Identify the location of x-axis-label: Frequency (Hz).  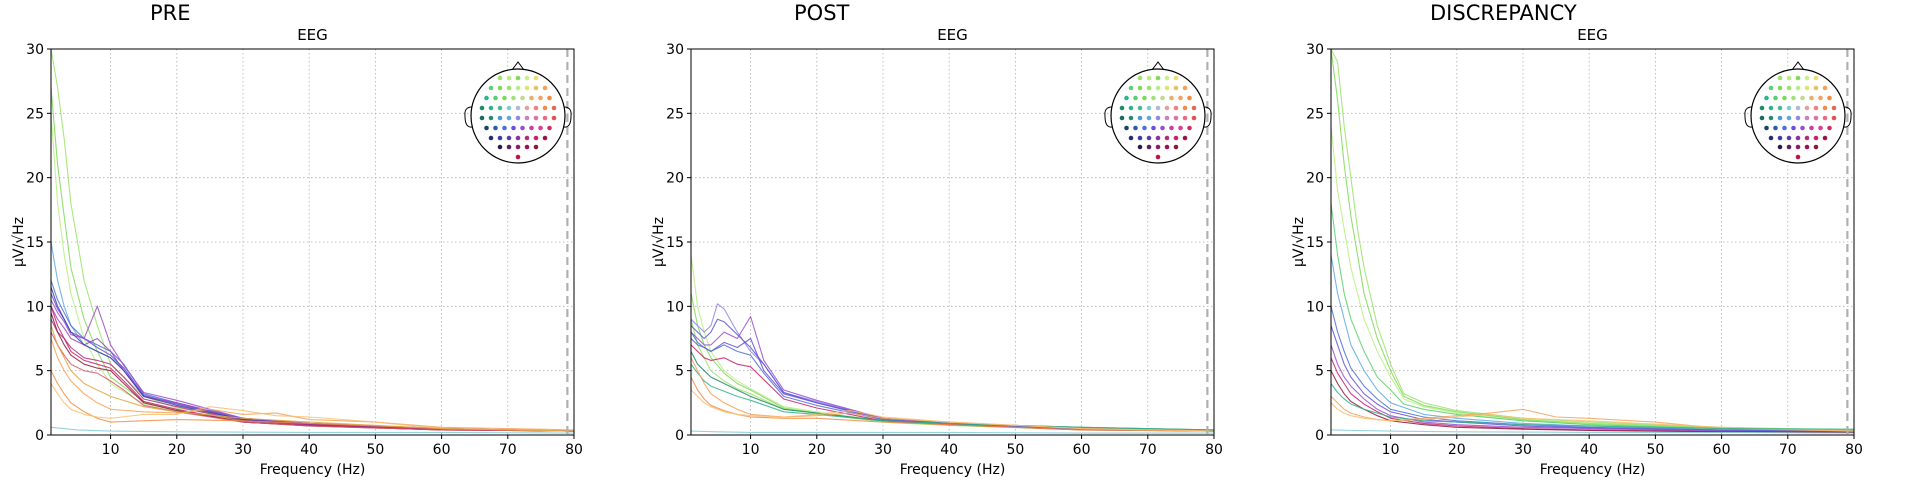
(313, 470).